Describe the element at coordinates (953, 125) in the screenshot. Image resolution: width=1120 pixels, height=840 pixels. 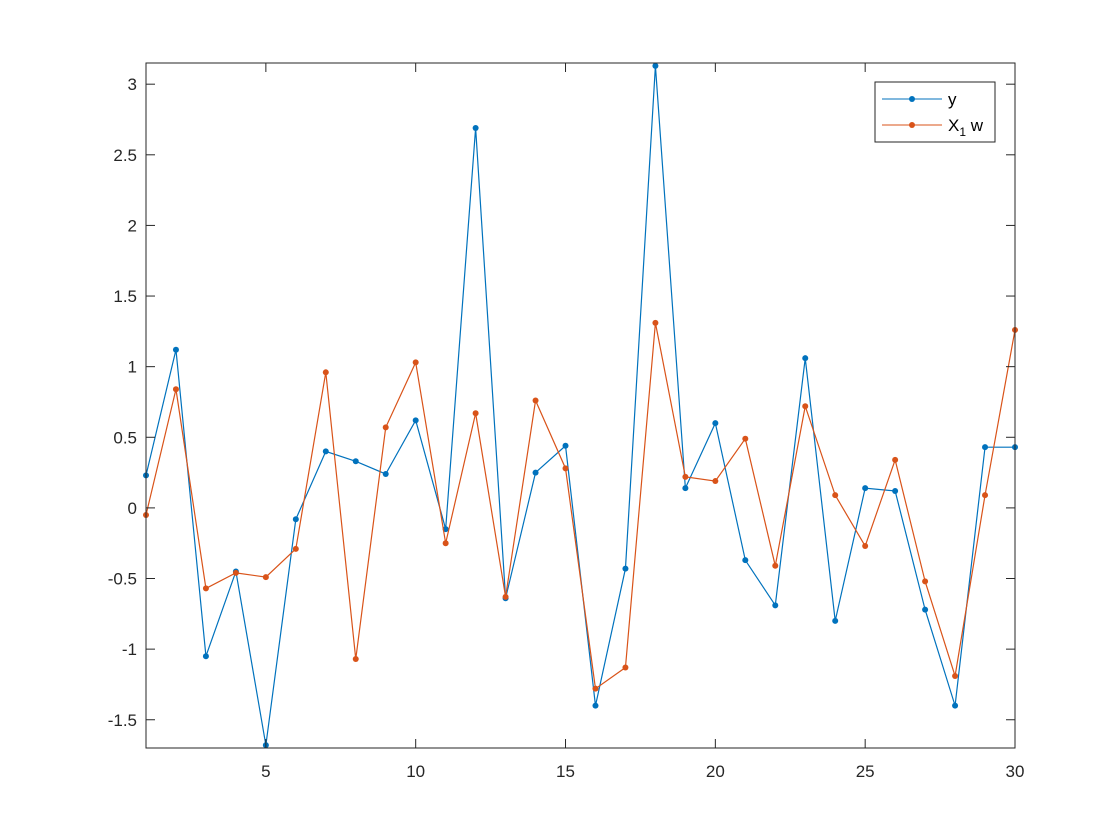
I see `legend-label-x1w-base: X` at that location.